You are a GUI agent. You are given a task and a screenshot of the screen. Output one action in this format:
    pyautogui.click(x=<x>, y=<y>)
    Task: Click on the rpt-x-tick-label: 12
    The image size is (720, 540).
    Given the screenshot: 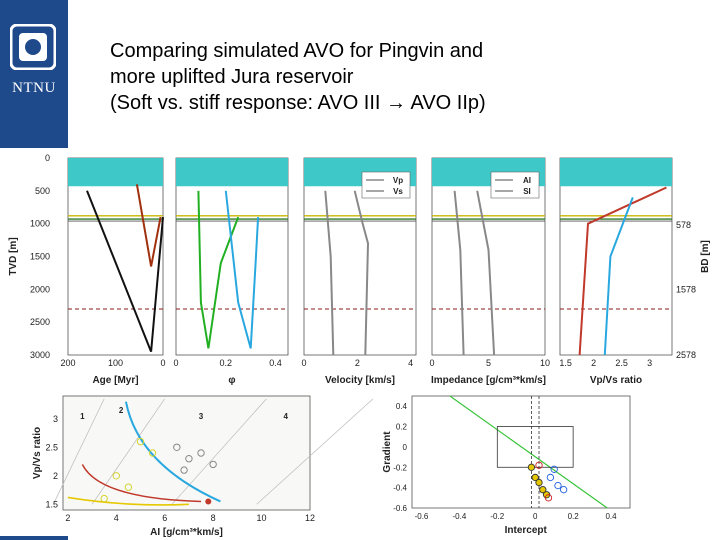 What is the action you would take?
    pyautogui.click(x=310, y=518)
    